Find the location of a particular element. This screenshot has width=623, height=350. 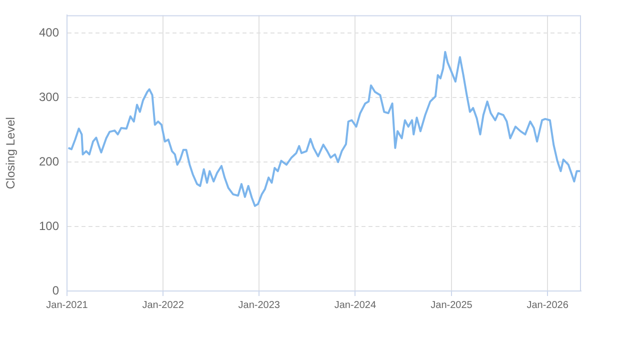

y-tick-label: 100 is located at coordinates (49, 225).